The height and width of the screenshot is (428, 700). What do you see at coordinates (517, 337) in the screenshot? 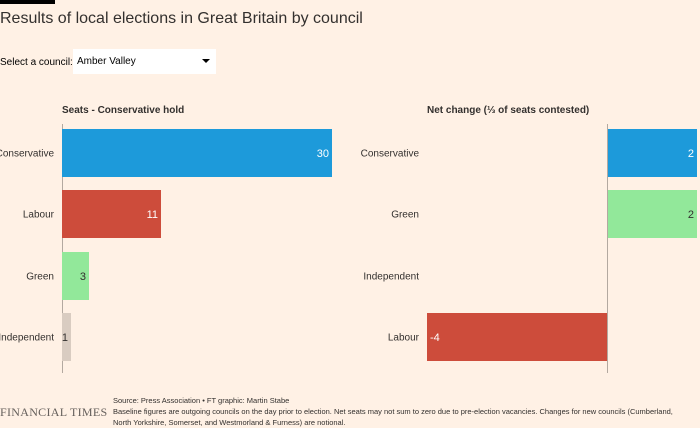
I see `net-change-bar-labour` at bounding box center [517, 337].